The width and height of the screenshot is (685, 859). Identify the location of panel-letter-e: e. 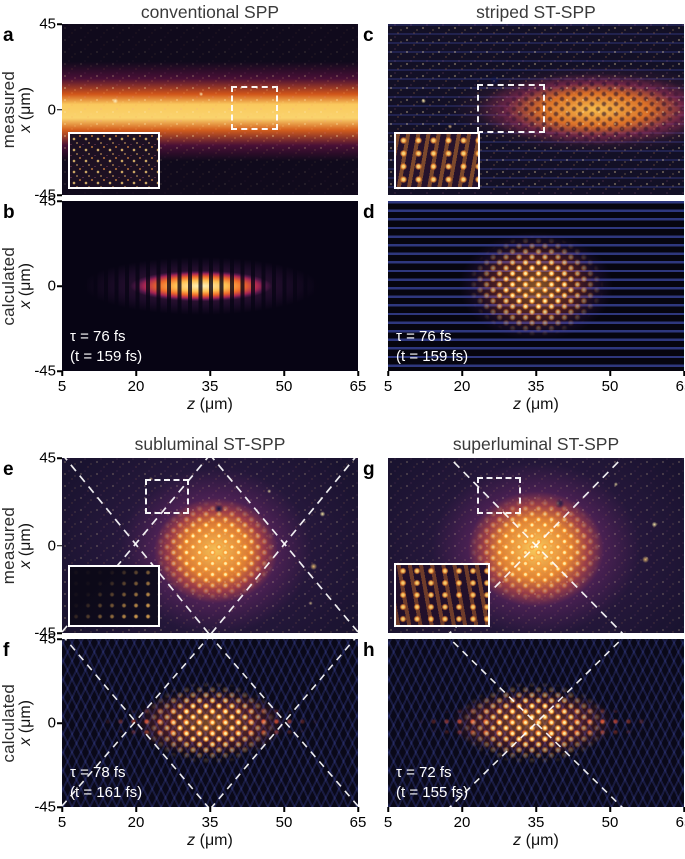
(8, 469).